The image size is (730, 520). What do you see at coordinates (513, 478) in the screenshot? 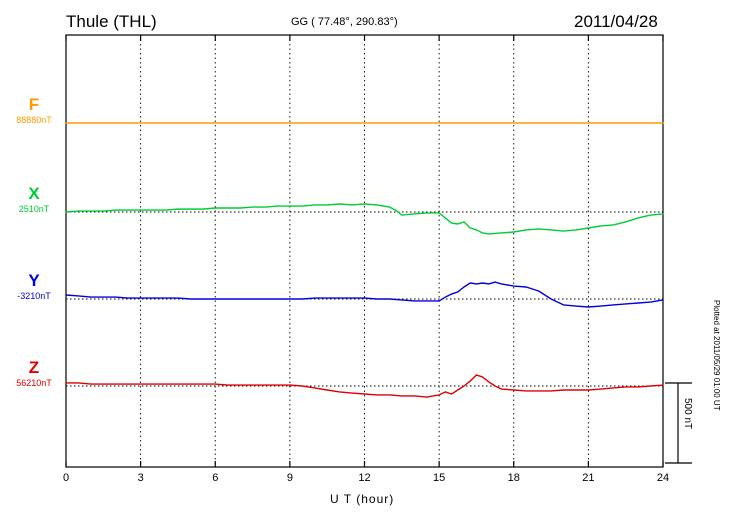
I see `x-tick-label: 18` at bounding box center [513, 478].